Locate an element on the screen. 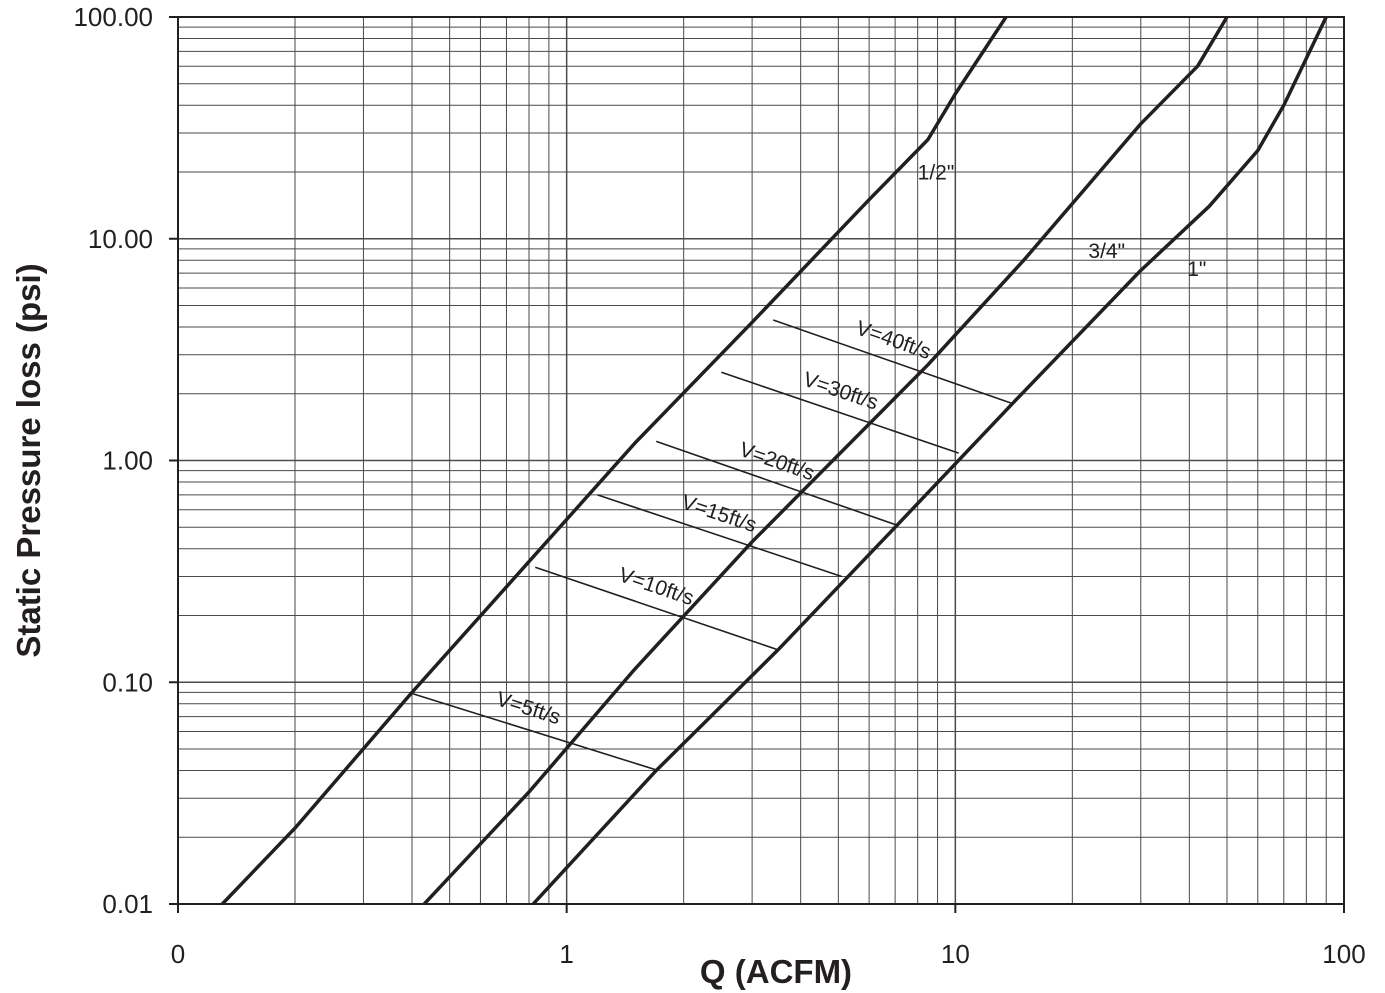 Image resolution: width=1385 pixels, height=993 pixels. series-label: 1" is located at coordinates (1196, 269).